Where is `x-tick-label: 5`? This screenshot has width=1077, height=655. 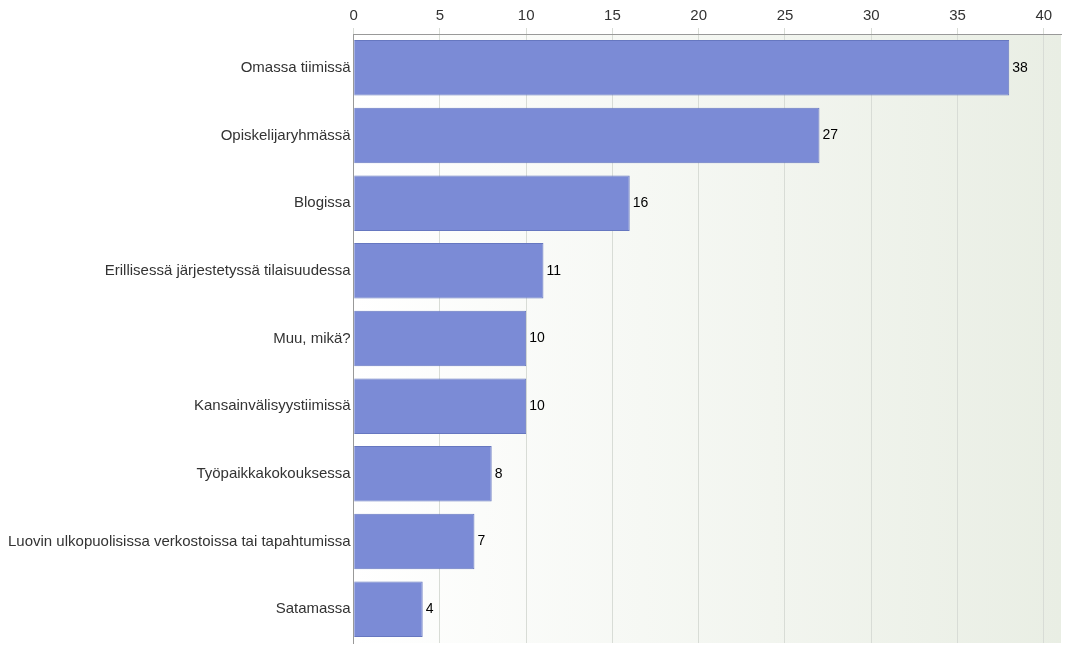 x-tick-label: 5 is located at coordinates (440, 15).